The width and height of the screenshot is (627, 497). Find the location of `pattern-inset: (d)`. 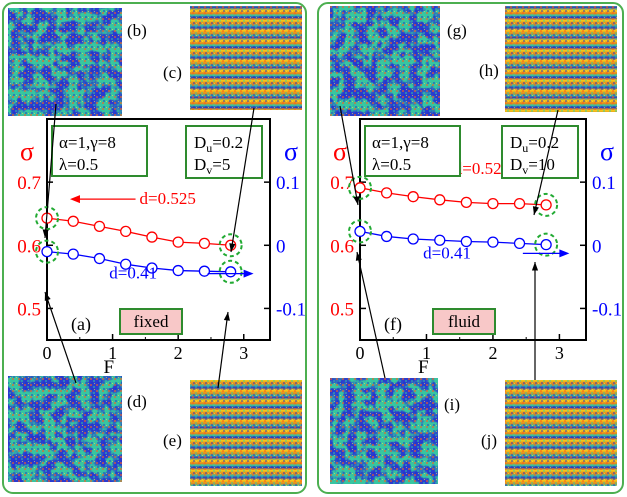

pattern-inset: (d) is located at coordinates (77, 429).